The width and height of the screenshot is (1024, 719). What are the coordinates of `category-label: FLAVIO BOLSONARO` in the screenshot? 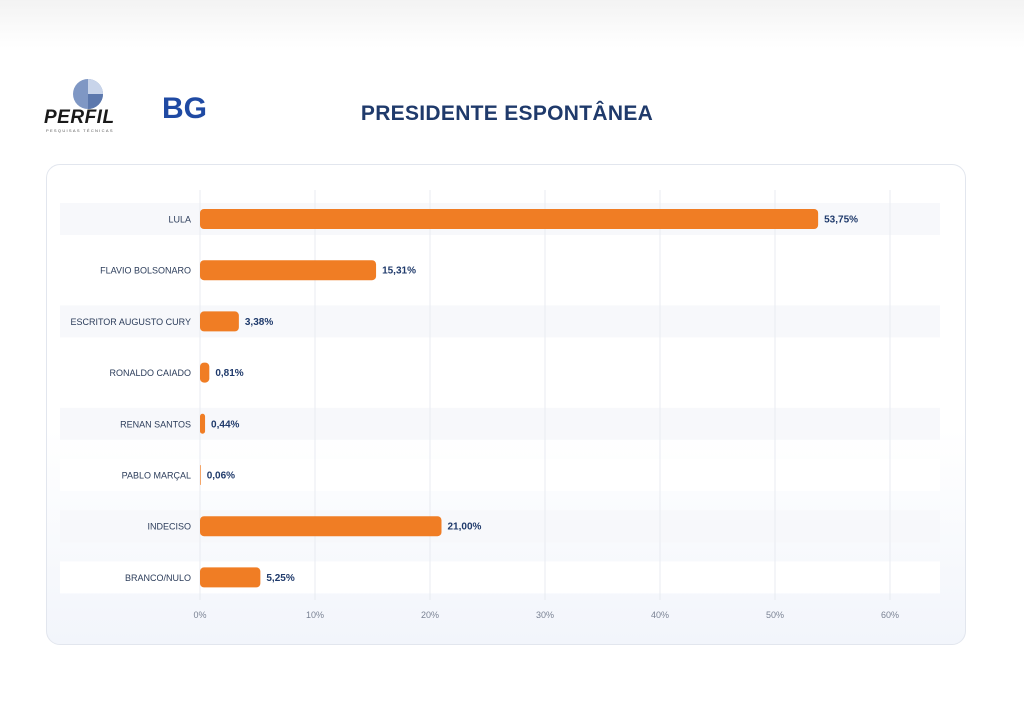 It's located at (145, 271).